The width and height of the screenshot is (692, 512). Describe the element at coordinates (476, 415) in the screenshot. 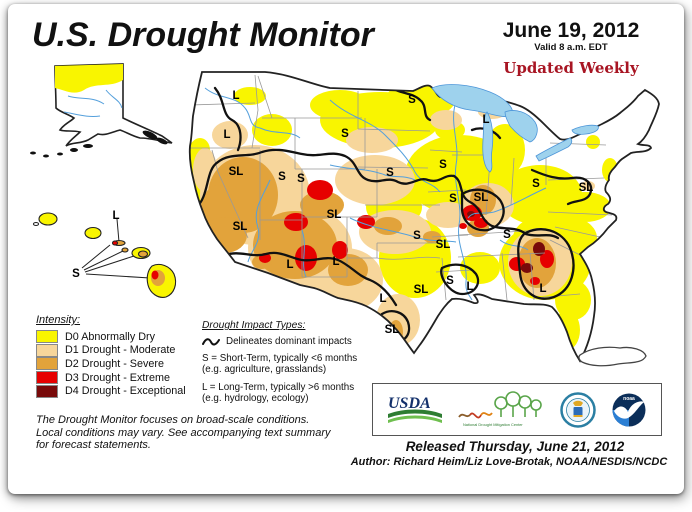

I see `ndmc-wave-red` at that location.